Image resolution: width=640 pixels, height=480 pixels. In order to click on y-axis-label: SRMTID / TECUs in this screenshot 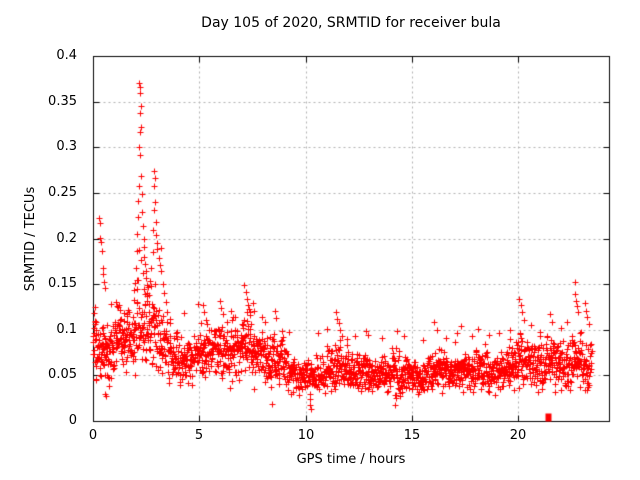, I will do `click(30, 239)`.